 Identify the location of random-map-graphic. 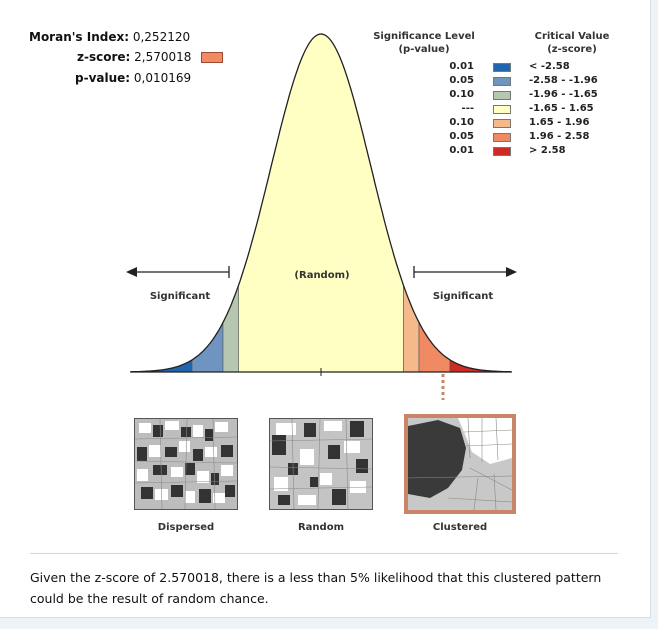
(321, 464).